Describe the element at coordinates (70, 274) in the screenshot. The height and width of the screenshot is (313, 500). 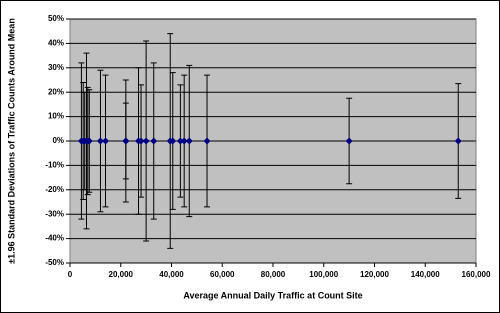
I see `x-tick-label: 0` at that location.